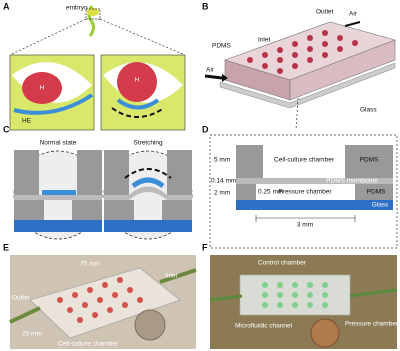 This screenshot has height=351, width=400. Describe the element at coordinates (103, 302) in the screenshot. I see `panel-e-photo` at that location.